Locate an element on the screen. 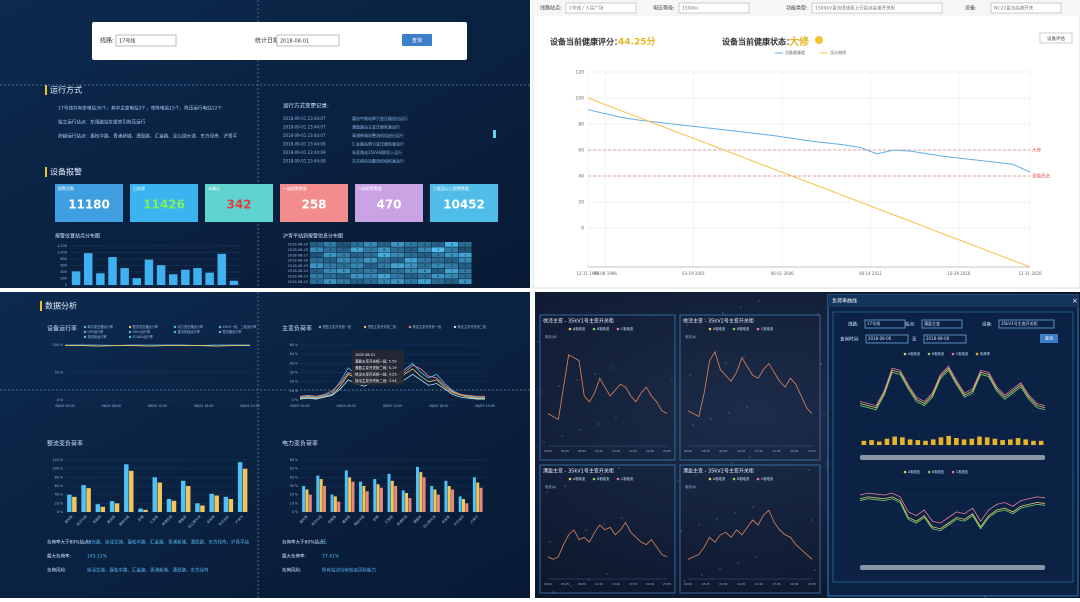 This screenshot has height=602, width=1080. y-axis-label: 电流(A) is located at coordinates (690, 486).